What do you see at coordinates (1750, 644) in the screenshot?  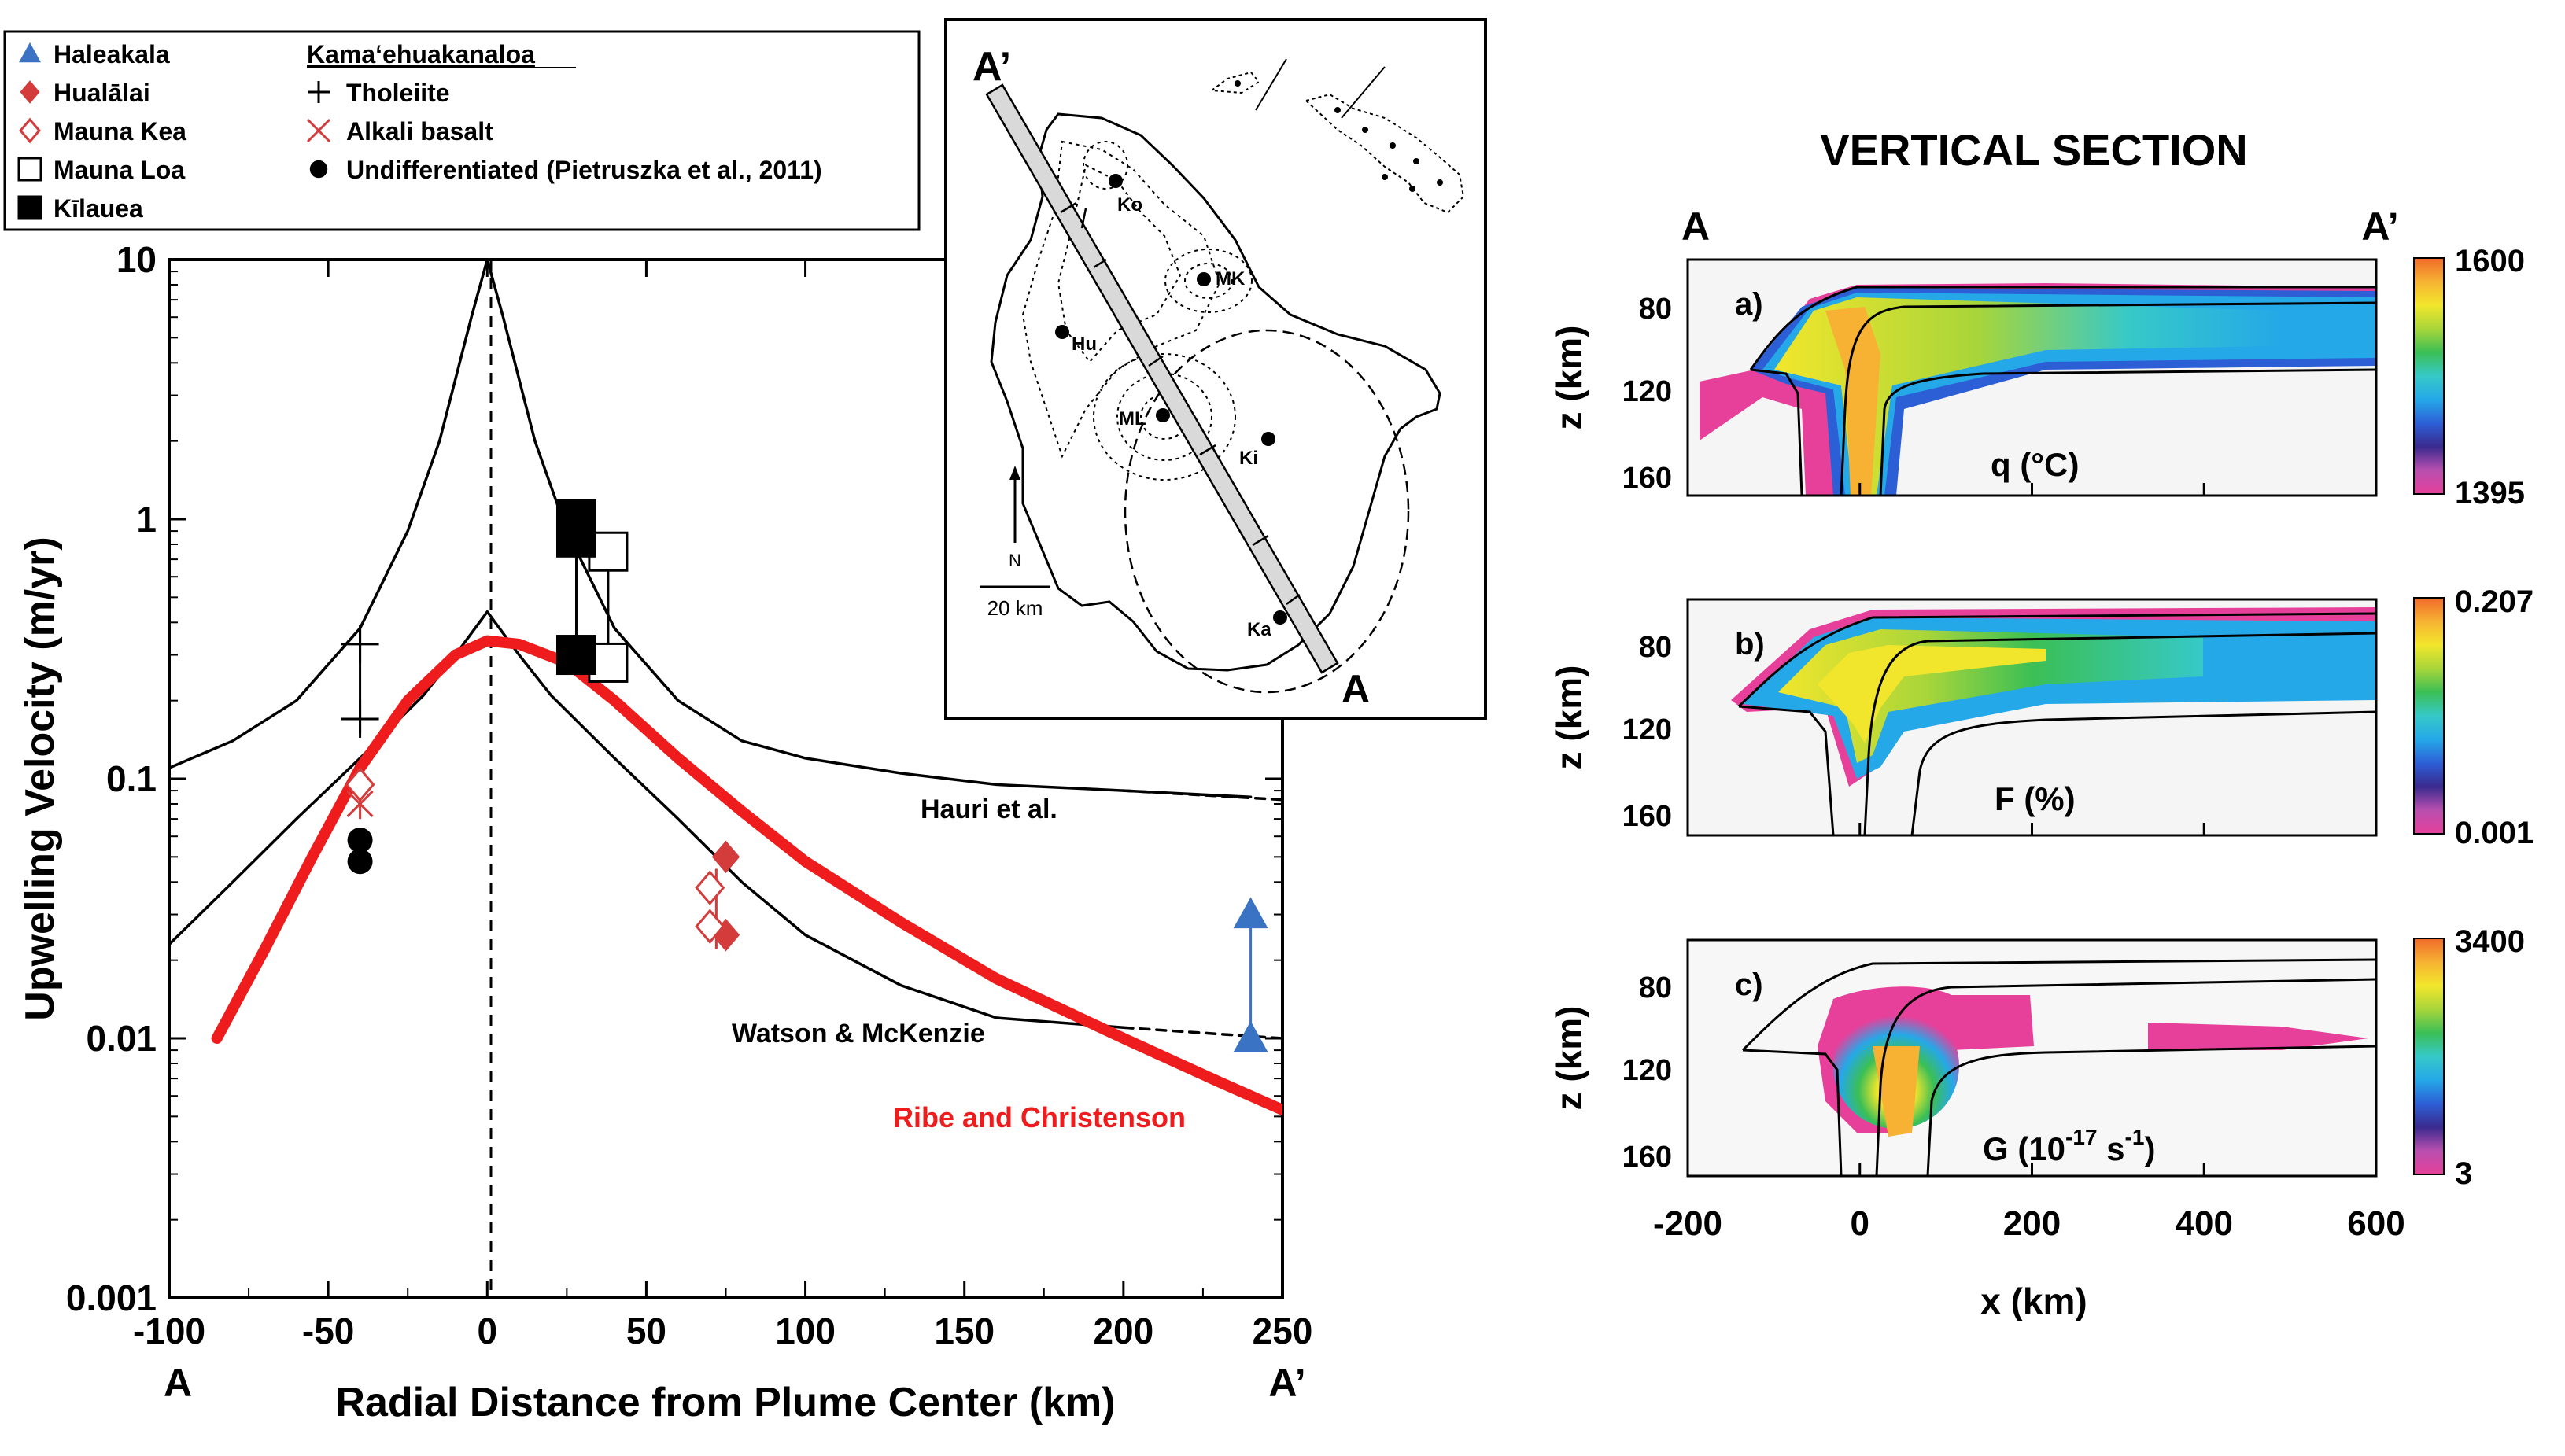 I see `panel-b-tag: b)` at bounding box center [1750, 644].